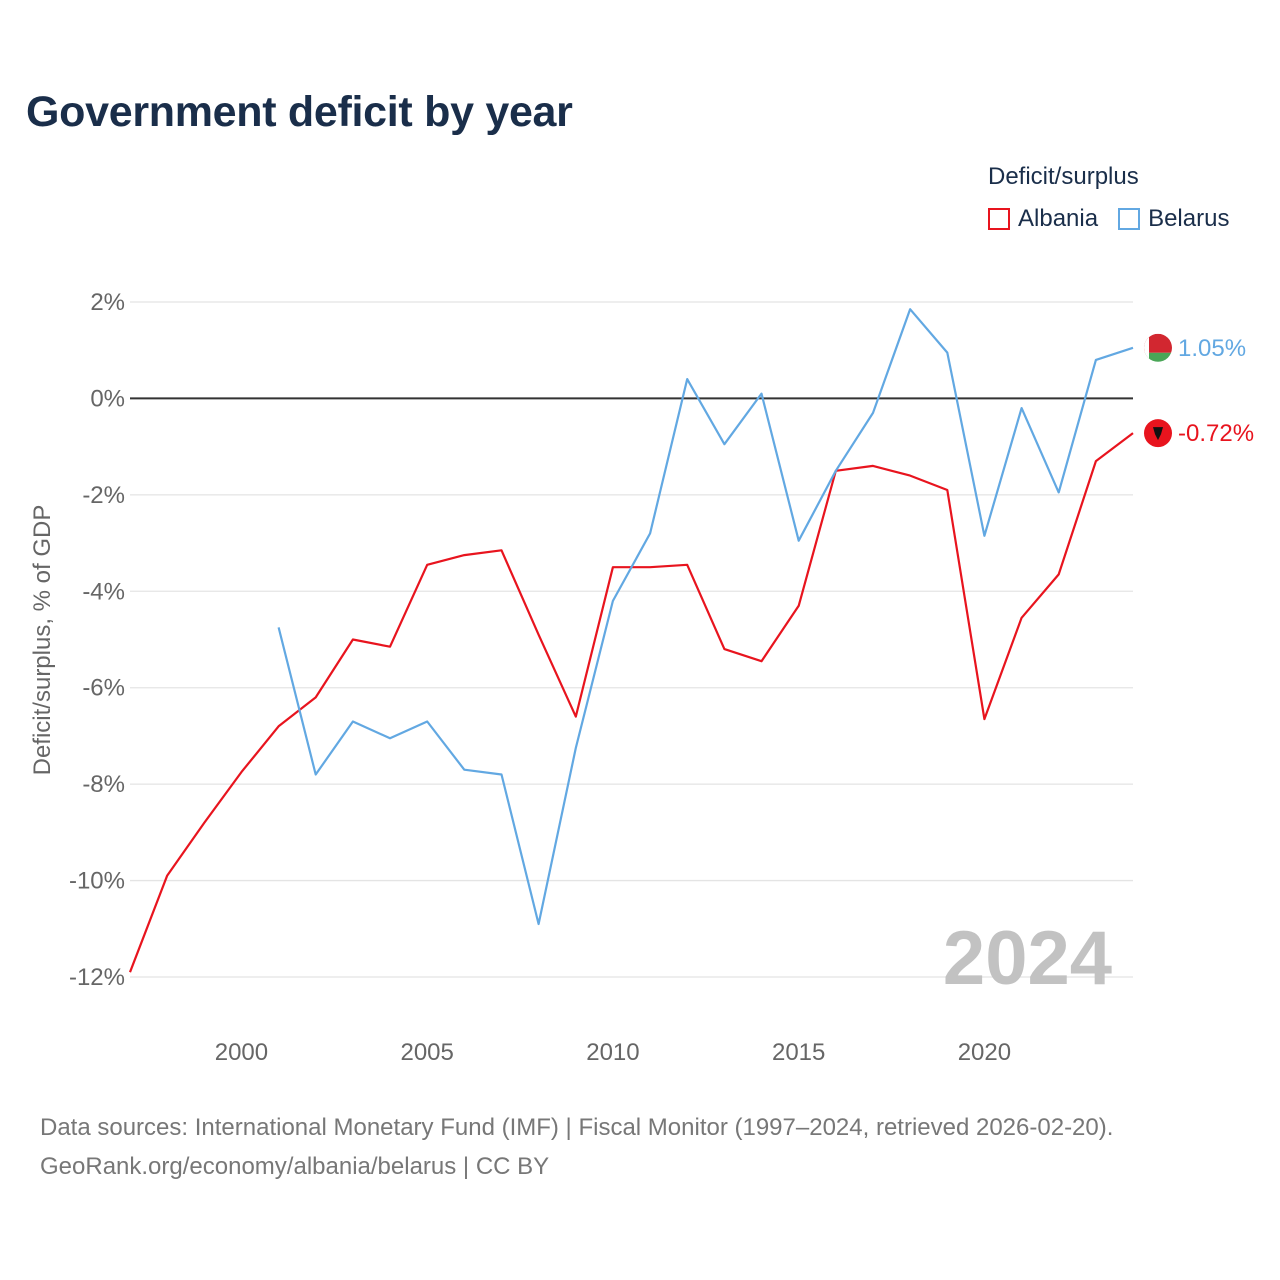 The width and height of the screenshot is (1280, 1280). Describe the element at coordinates (107, 302) in the screenshot. I see `y-tick-label: 2%` at that location.